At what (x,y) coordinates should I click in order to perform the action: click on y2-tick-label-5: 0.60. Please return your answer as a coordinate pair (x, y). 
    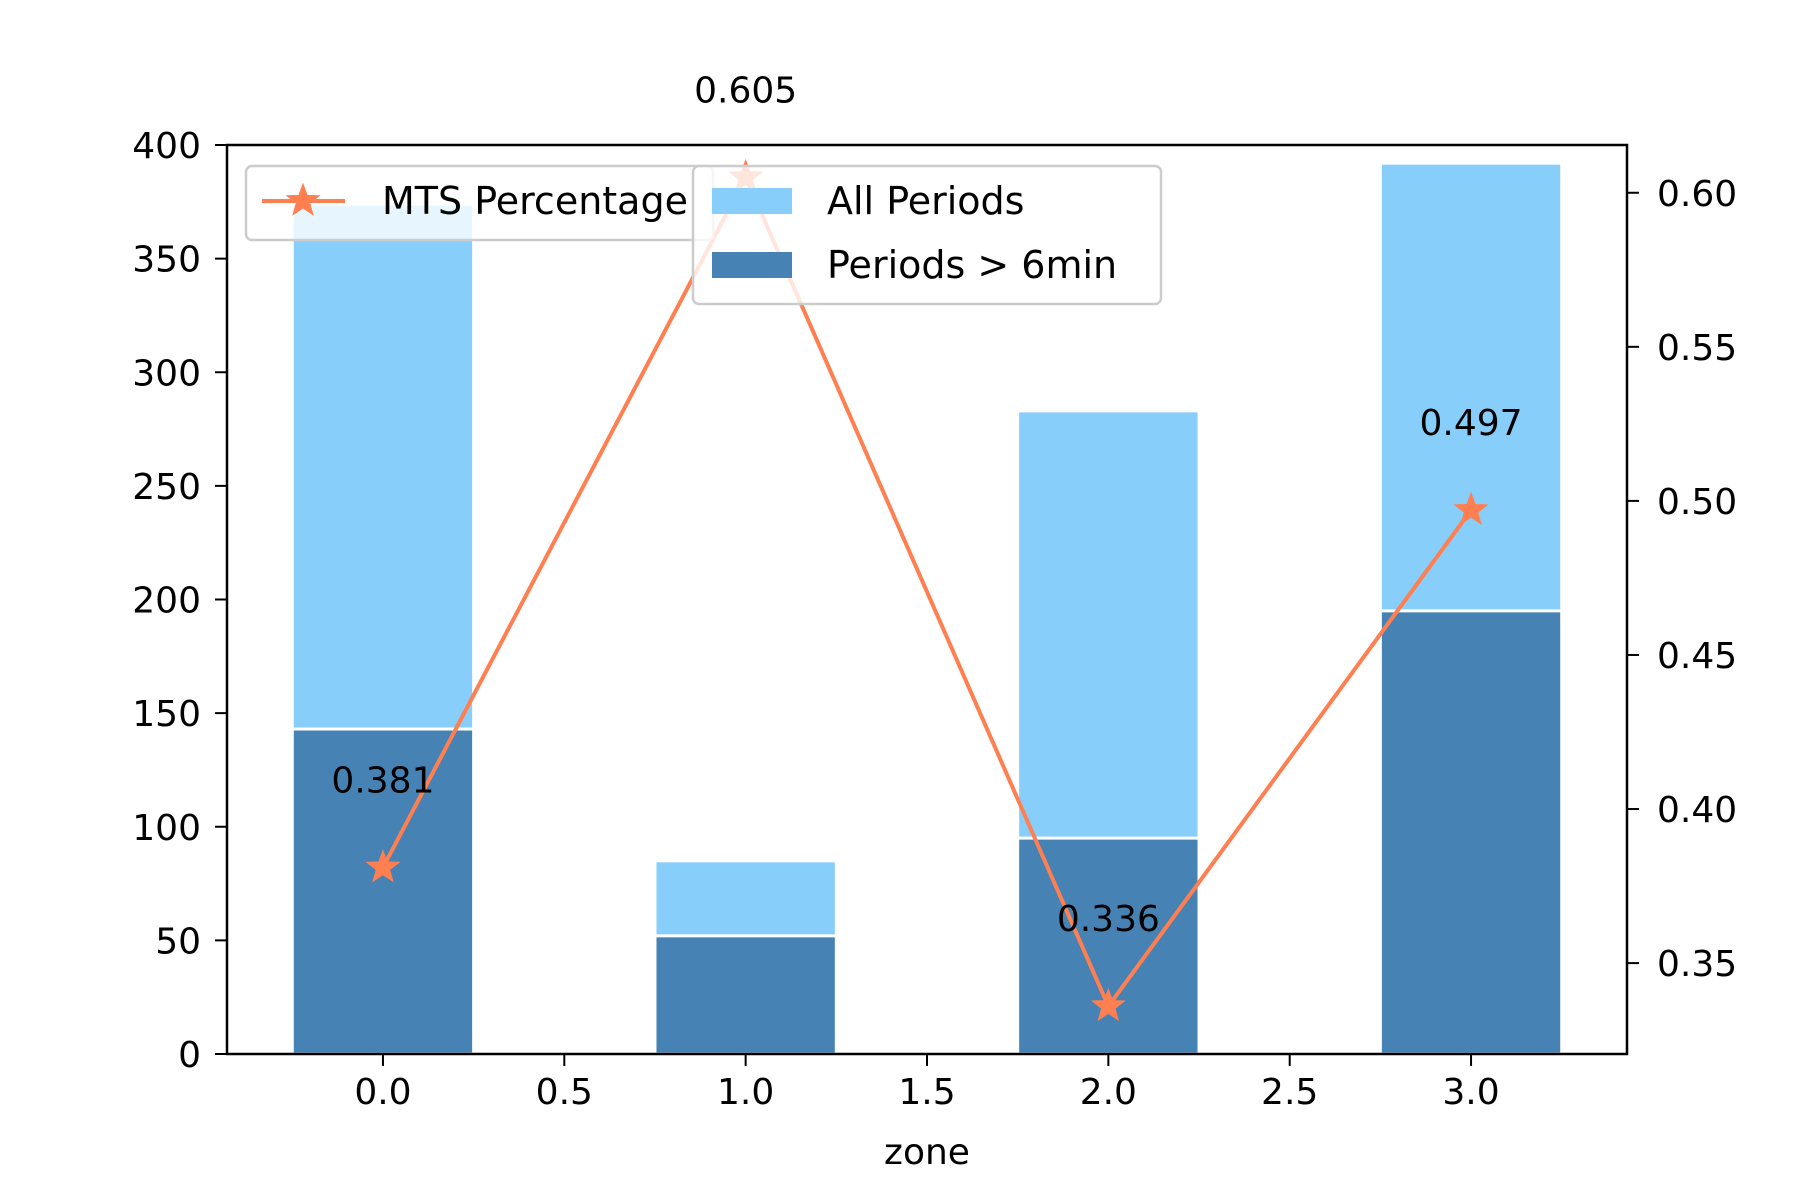
    Looking at the image, I should click on (1697, 194).